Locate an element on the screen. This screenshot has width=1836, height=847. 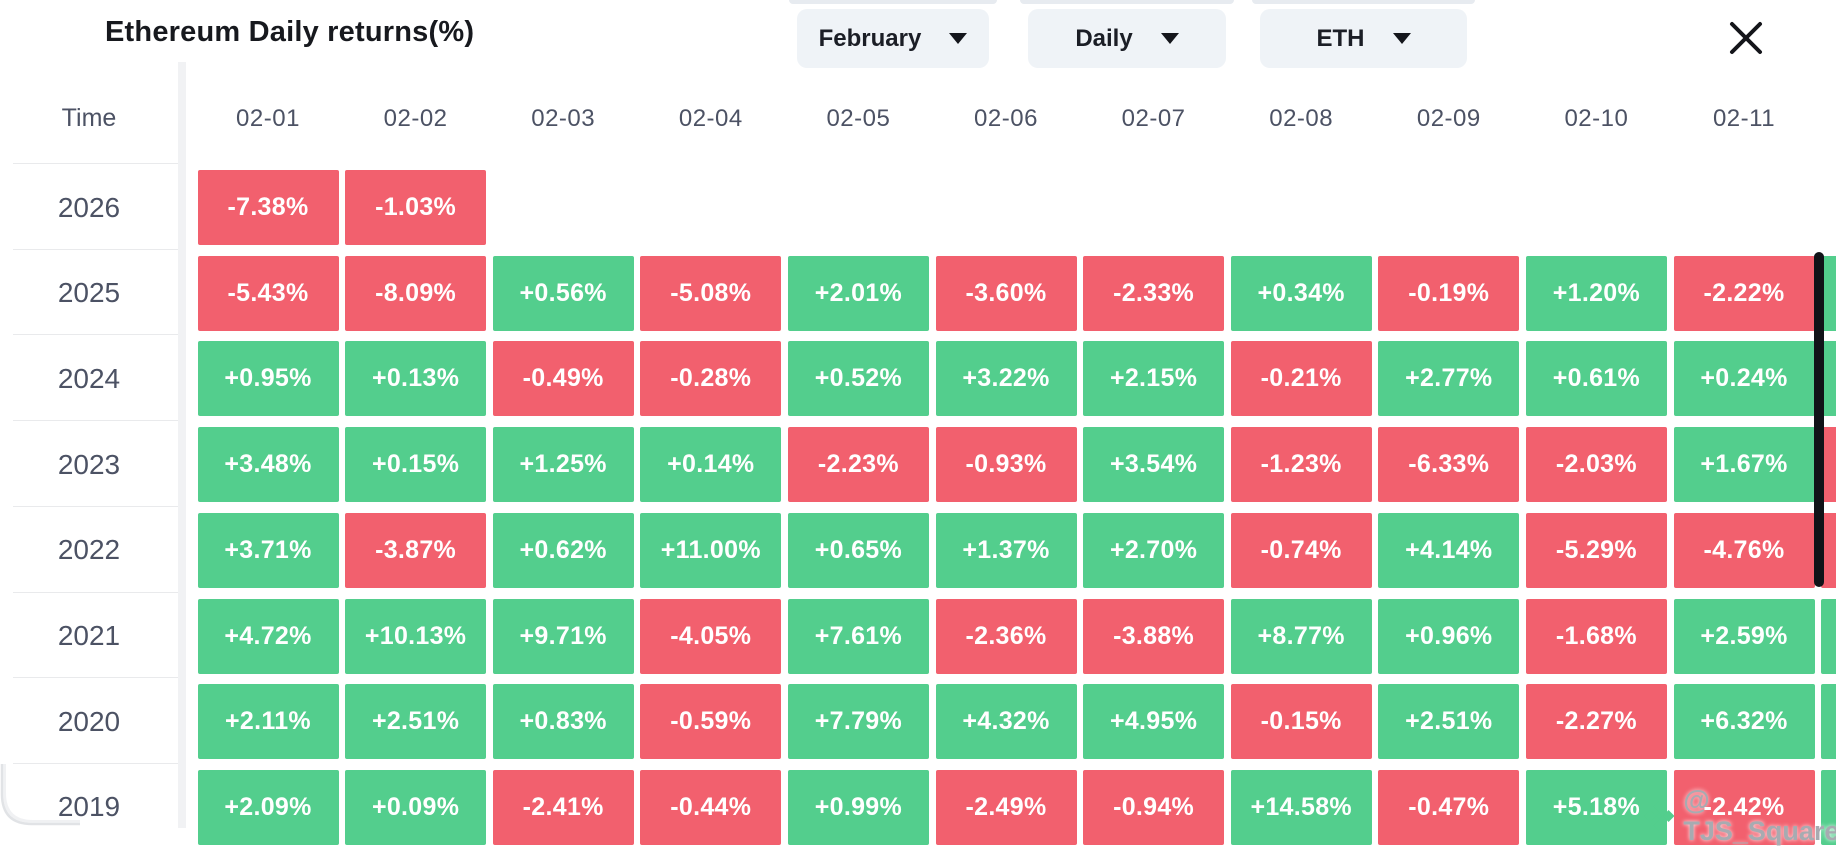
vertical-scrollbar is located at coordinates (1819, 419).